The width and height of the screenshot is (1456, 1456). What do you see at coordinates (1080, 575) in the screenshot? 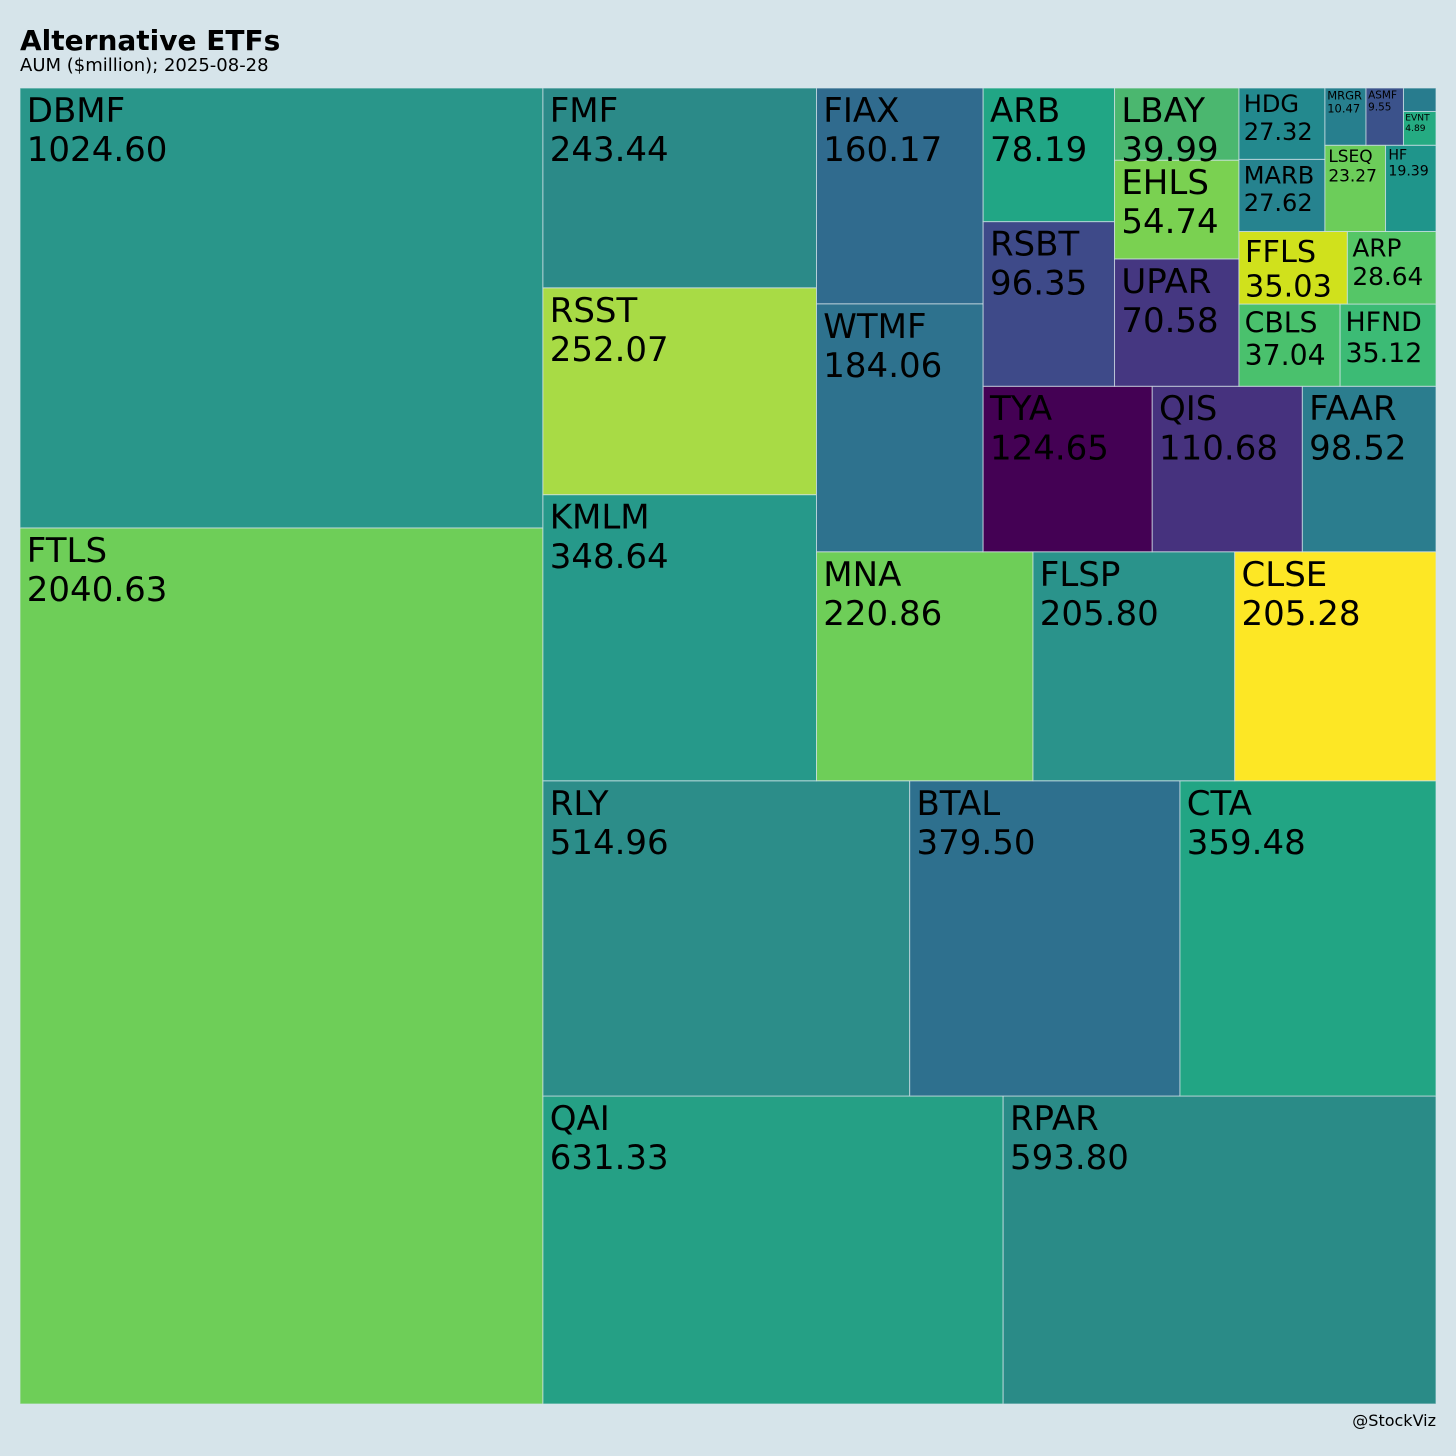
I see `tile-label: FLSP` at bounding box center [1080, 575].